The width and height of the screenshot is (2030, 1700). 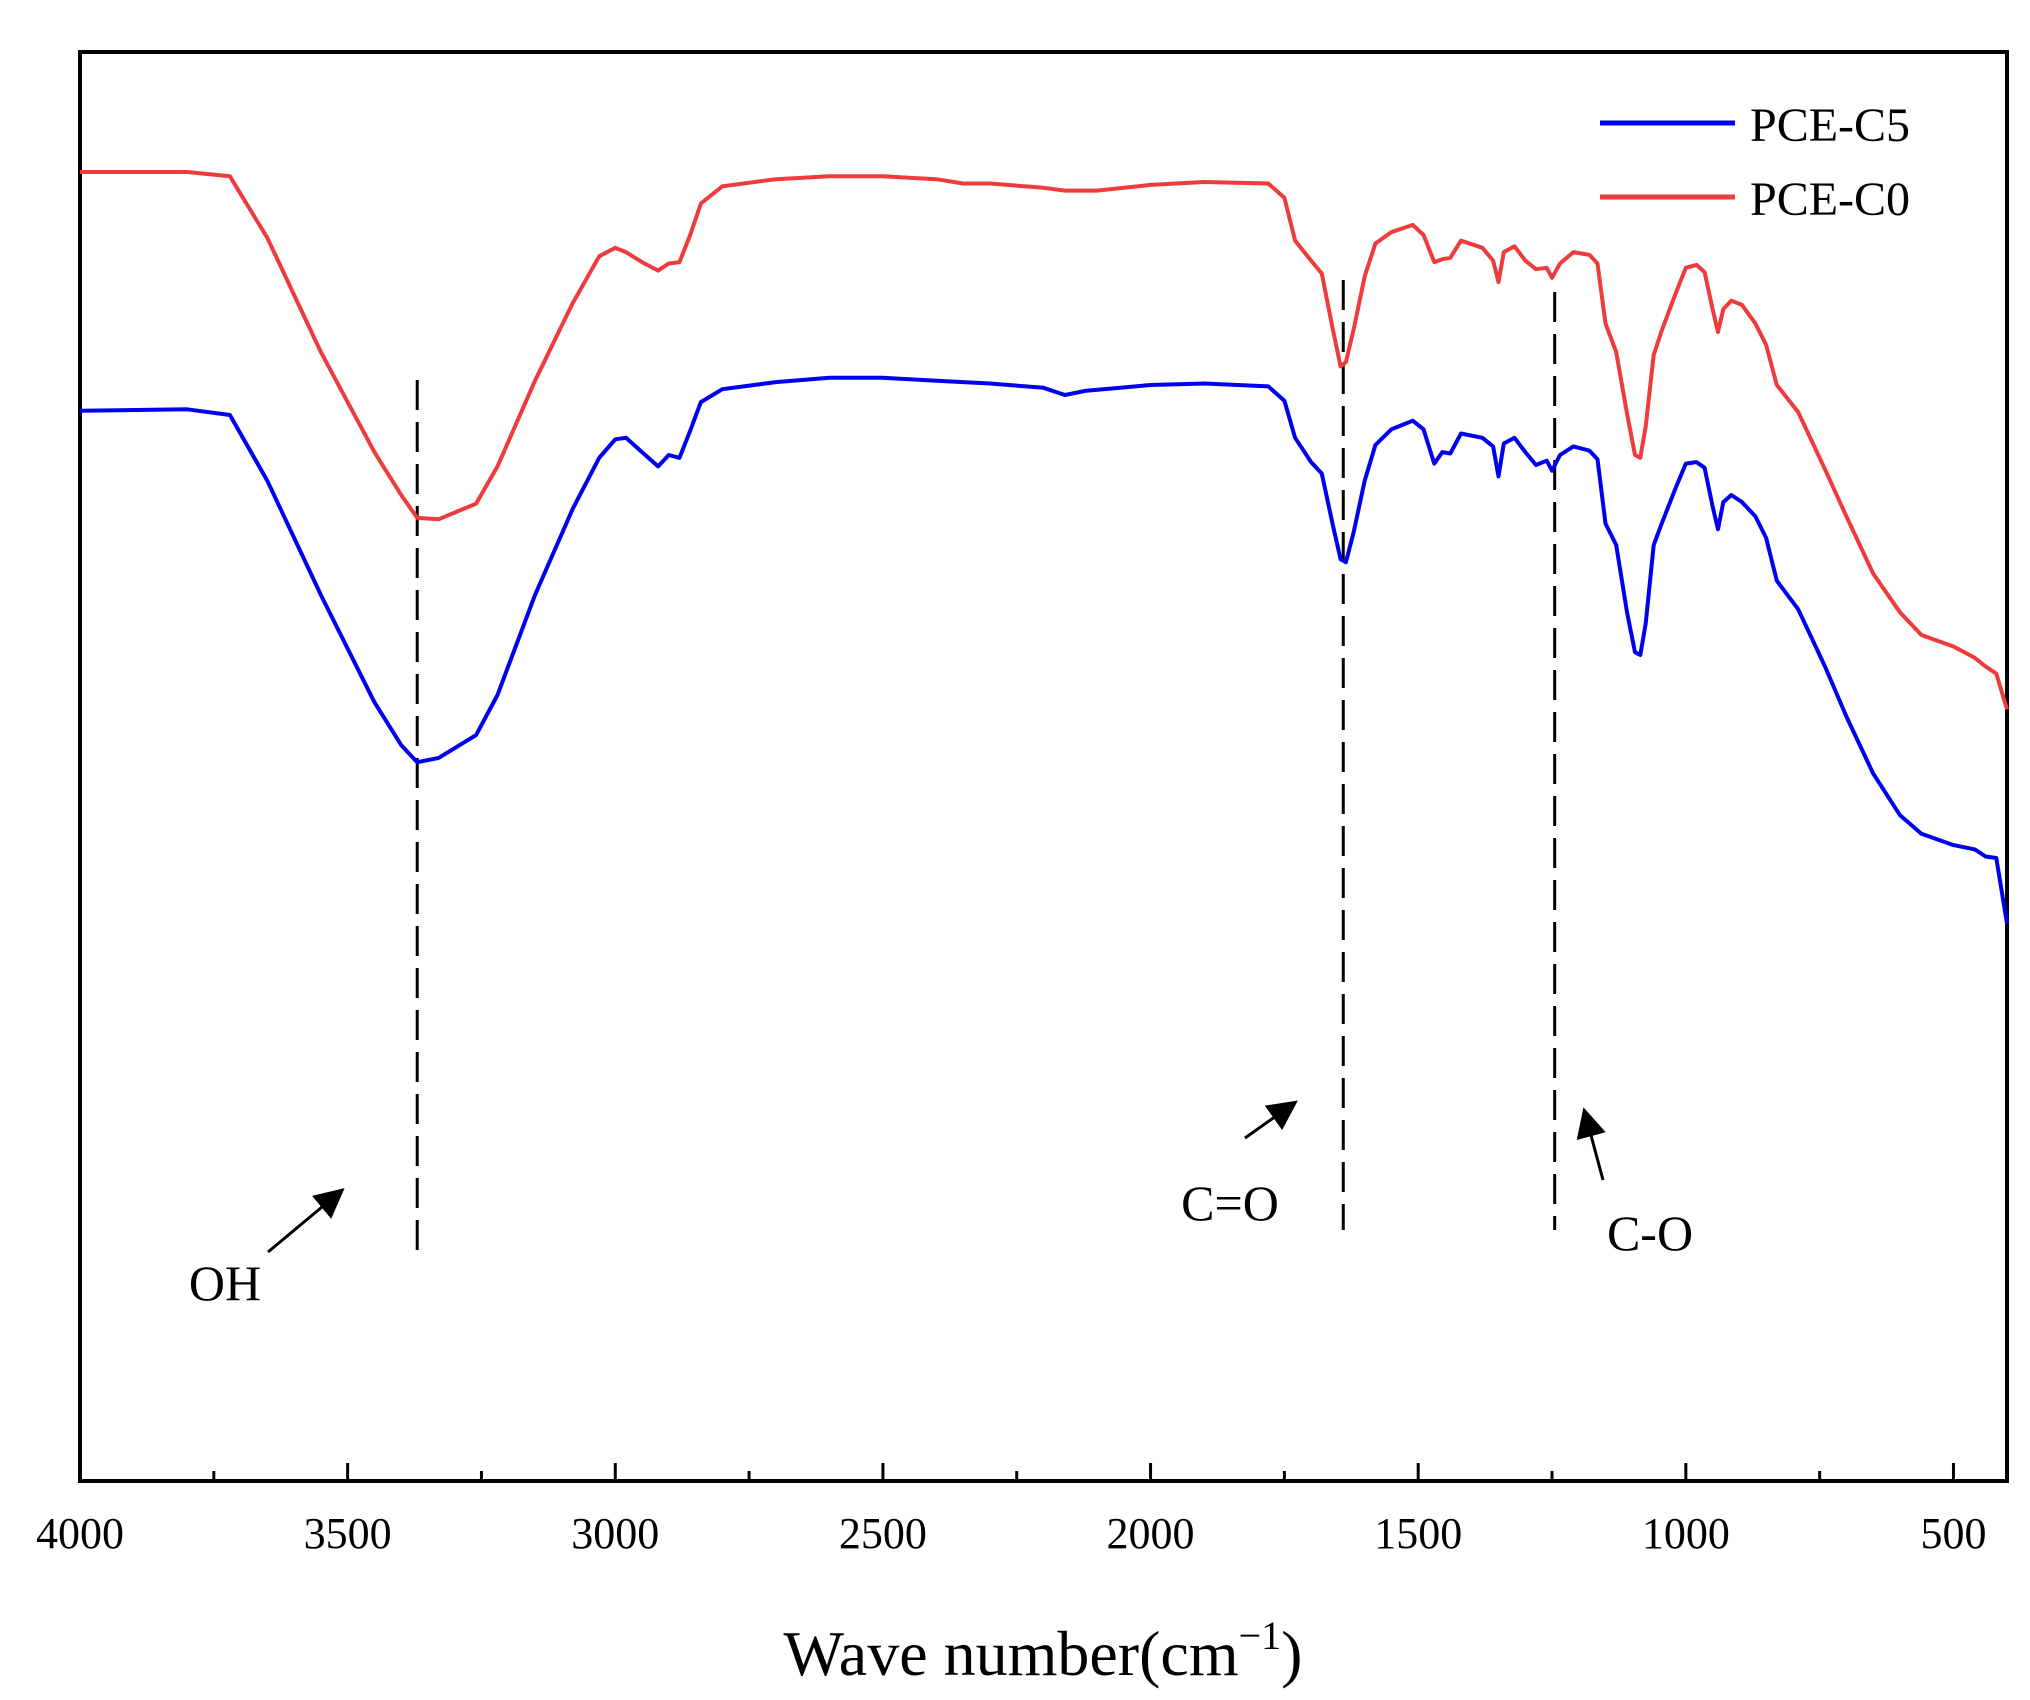 I want to click on annotation-c-o-single-label: C-O, so click(x=1650, y=1233).